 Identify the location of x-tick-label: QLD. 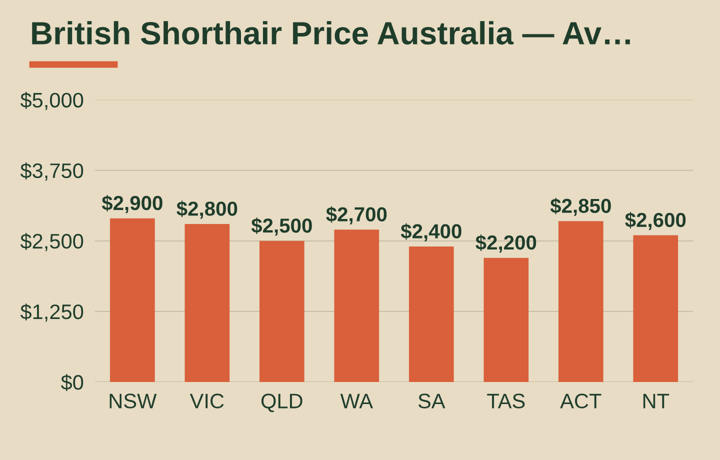
(281, 403).